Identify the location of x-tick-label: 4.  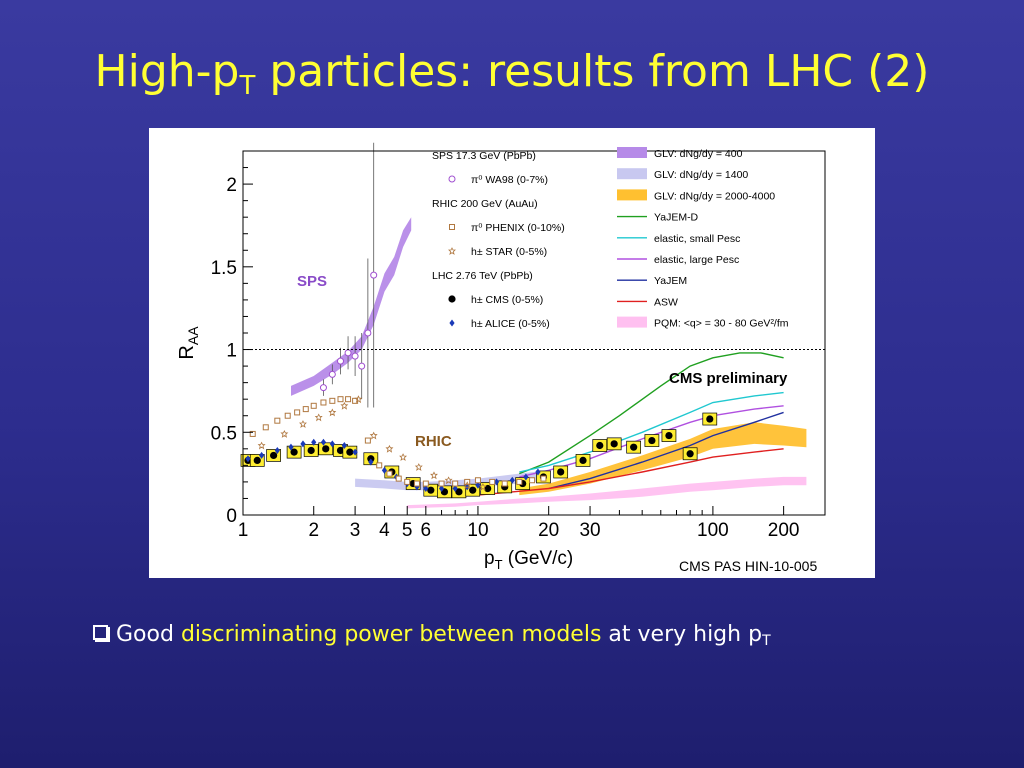
(384, 530).